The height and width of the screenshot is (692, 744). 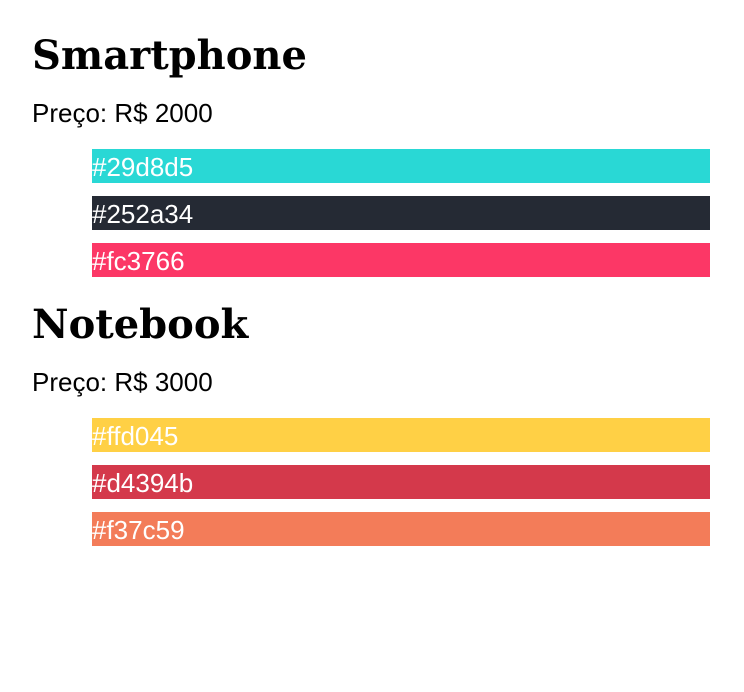 I want to click on product-title: Smartphone, so click(x=169, y=55).